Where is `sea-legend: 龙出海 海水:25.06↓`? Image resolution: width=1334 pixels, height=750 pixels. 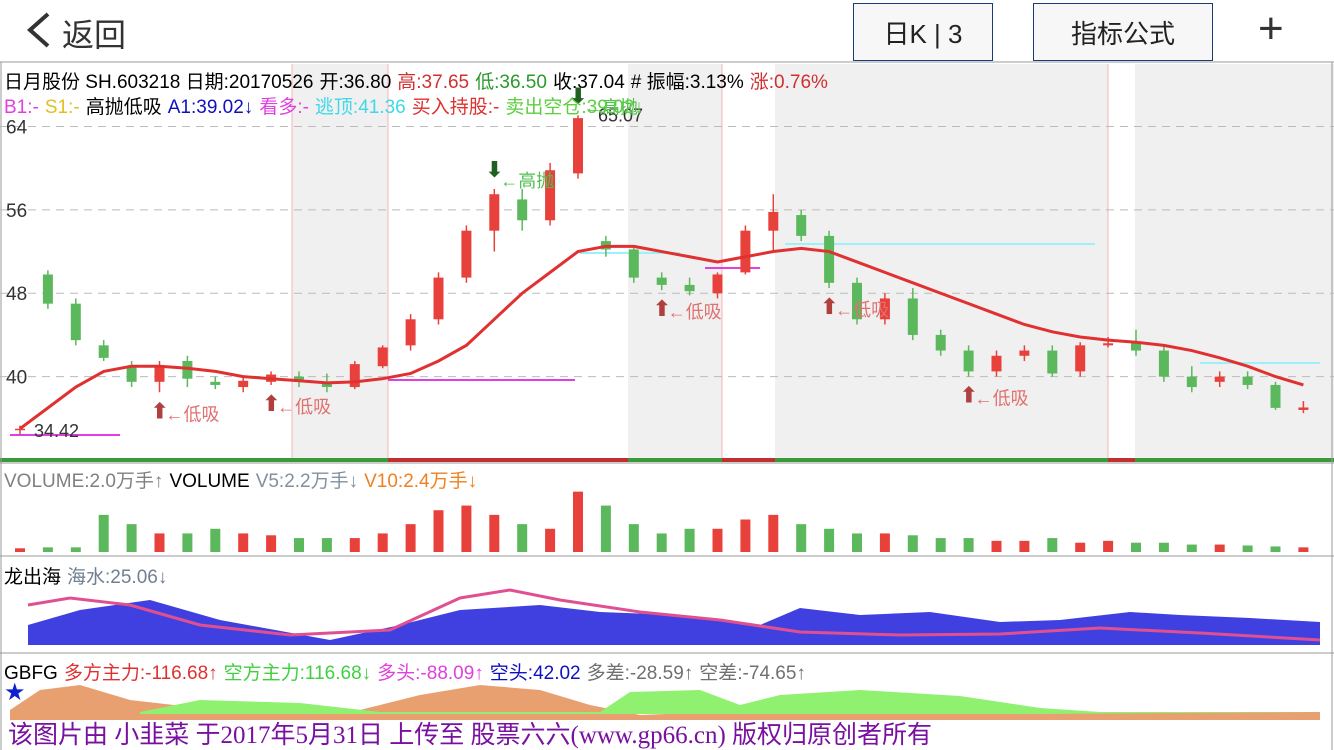 sea-legend: 龙出海 海水:25.06↓ is located at coordinates (88, 575).